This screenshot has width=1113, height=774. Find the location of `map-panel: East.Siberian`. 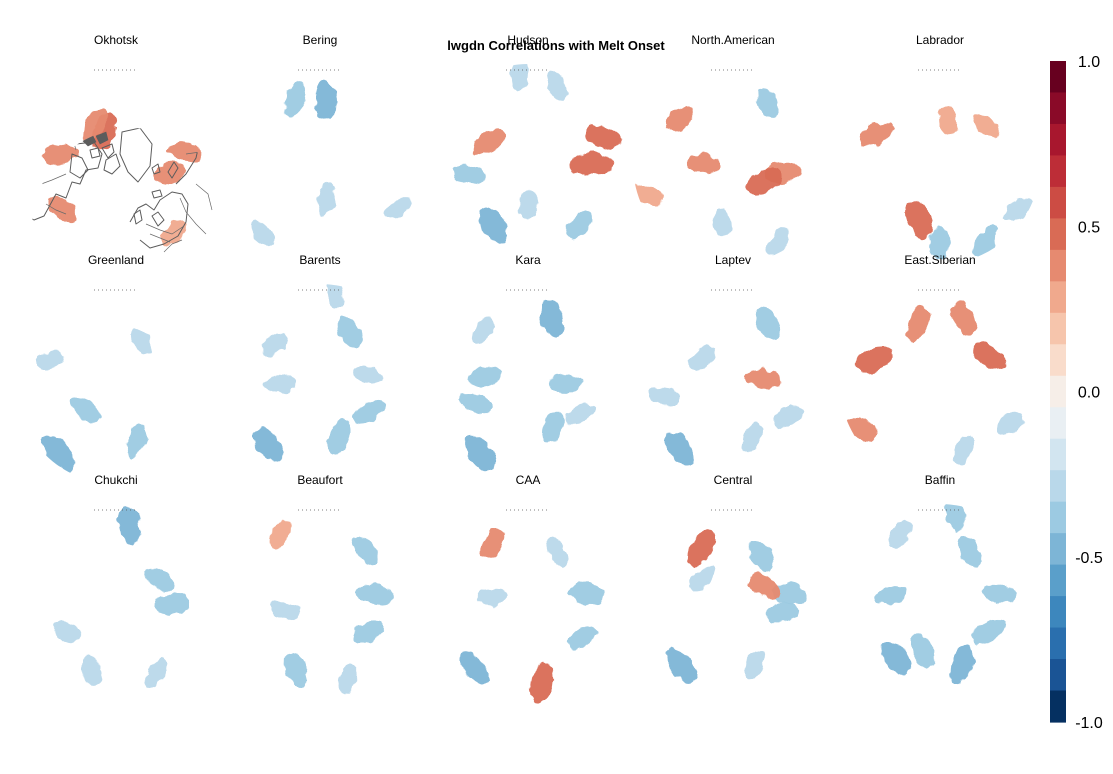

map-panel: East.Siberian is located at coordinates (938, 363).